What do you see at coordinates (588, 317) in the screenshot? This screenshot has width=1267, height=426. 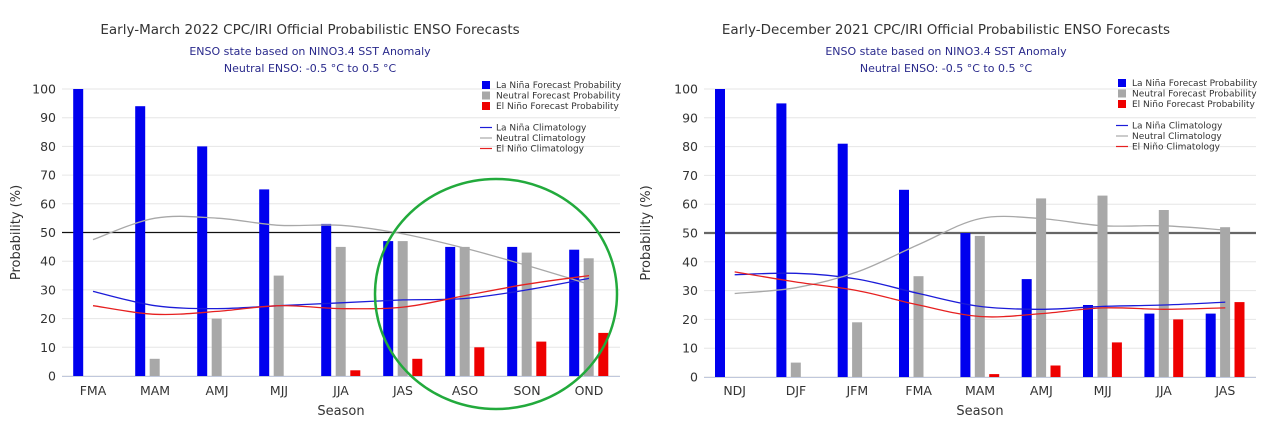 I see `bar-neutral-ond` at bounding box center [588, 317].